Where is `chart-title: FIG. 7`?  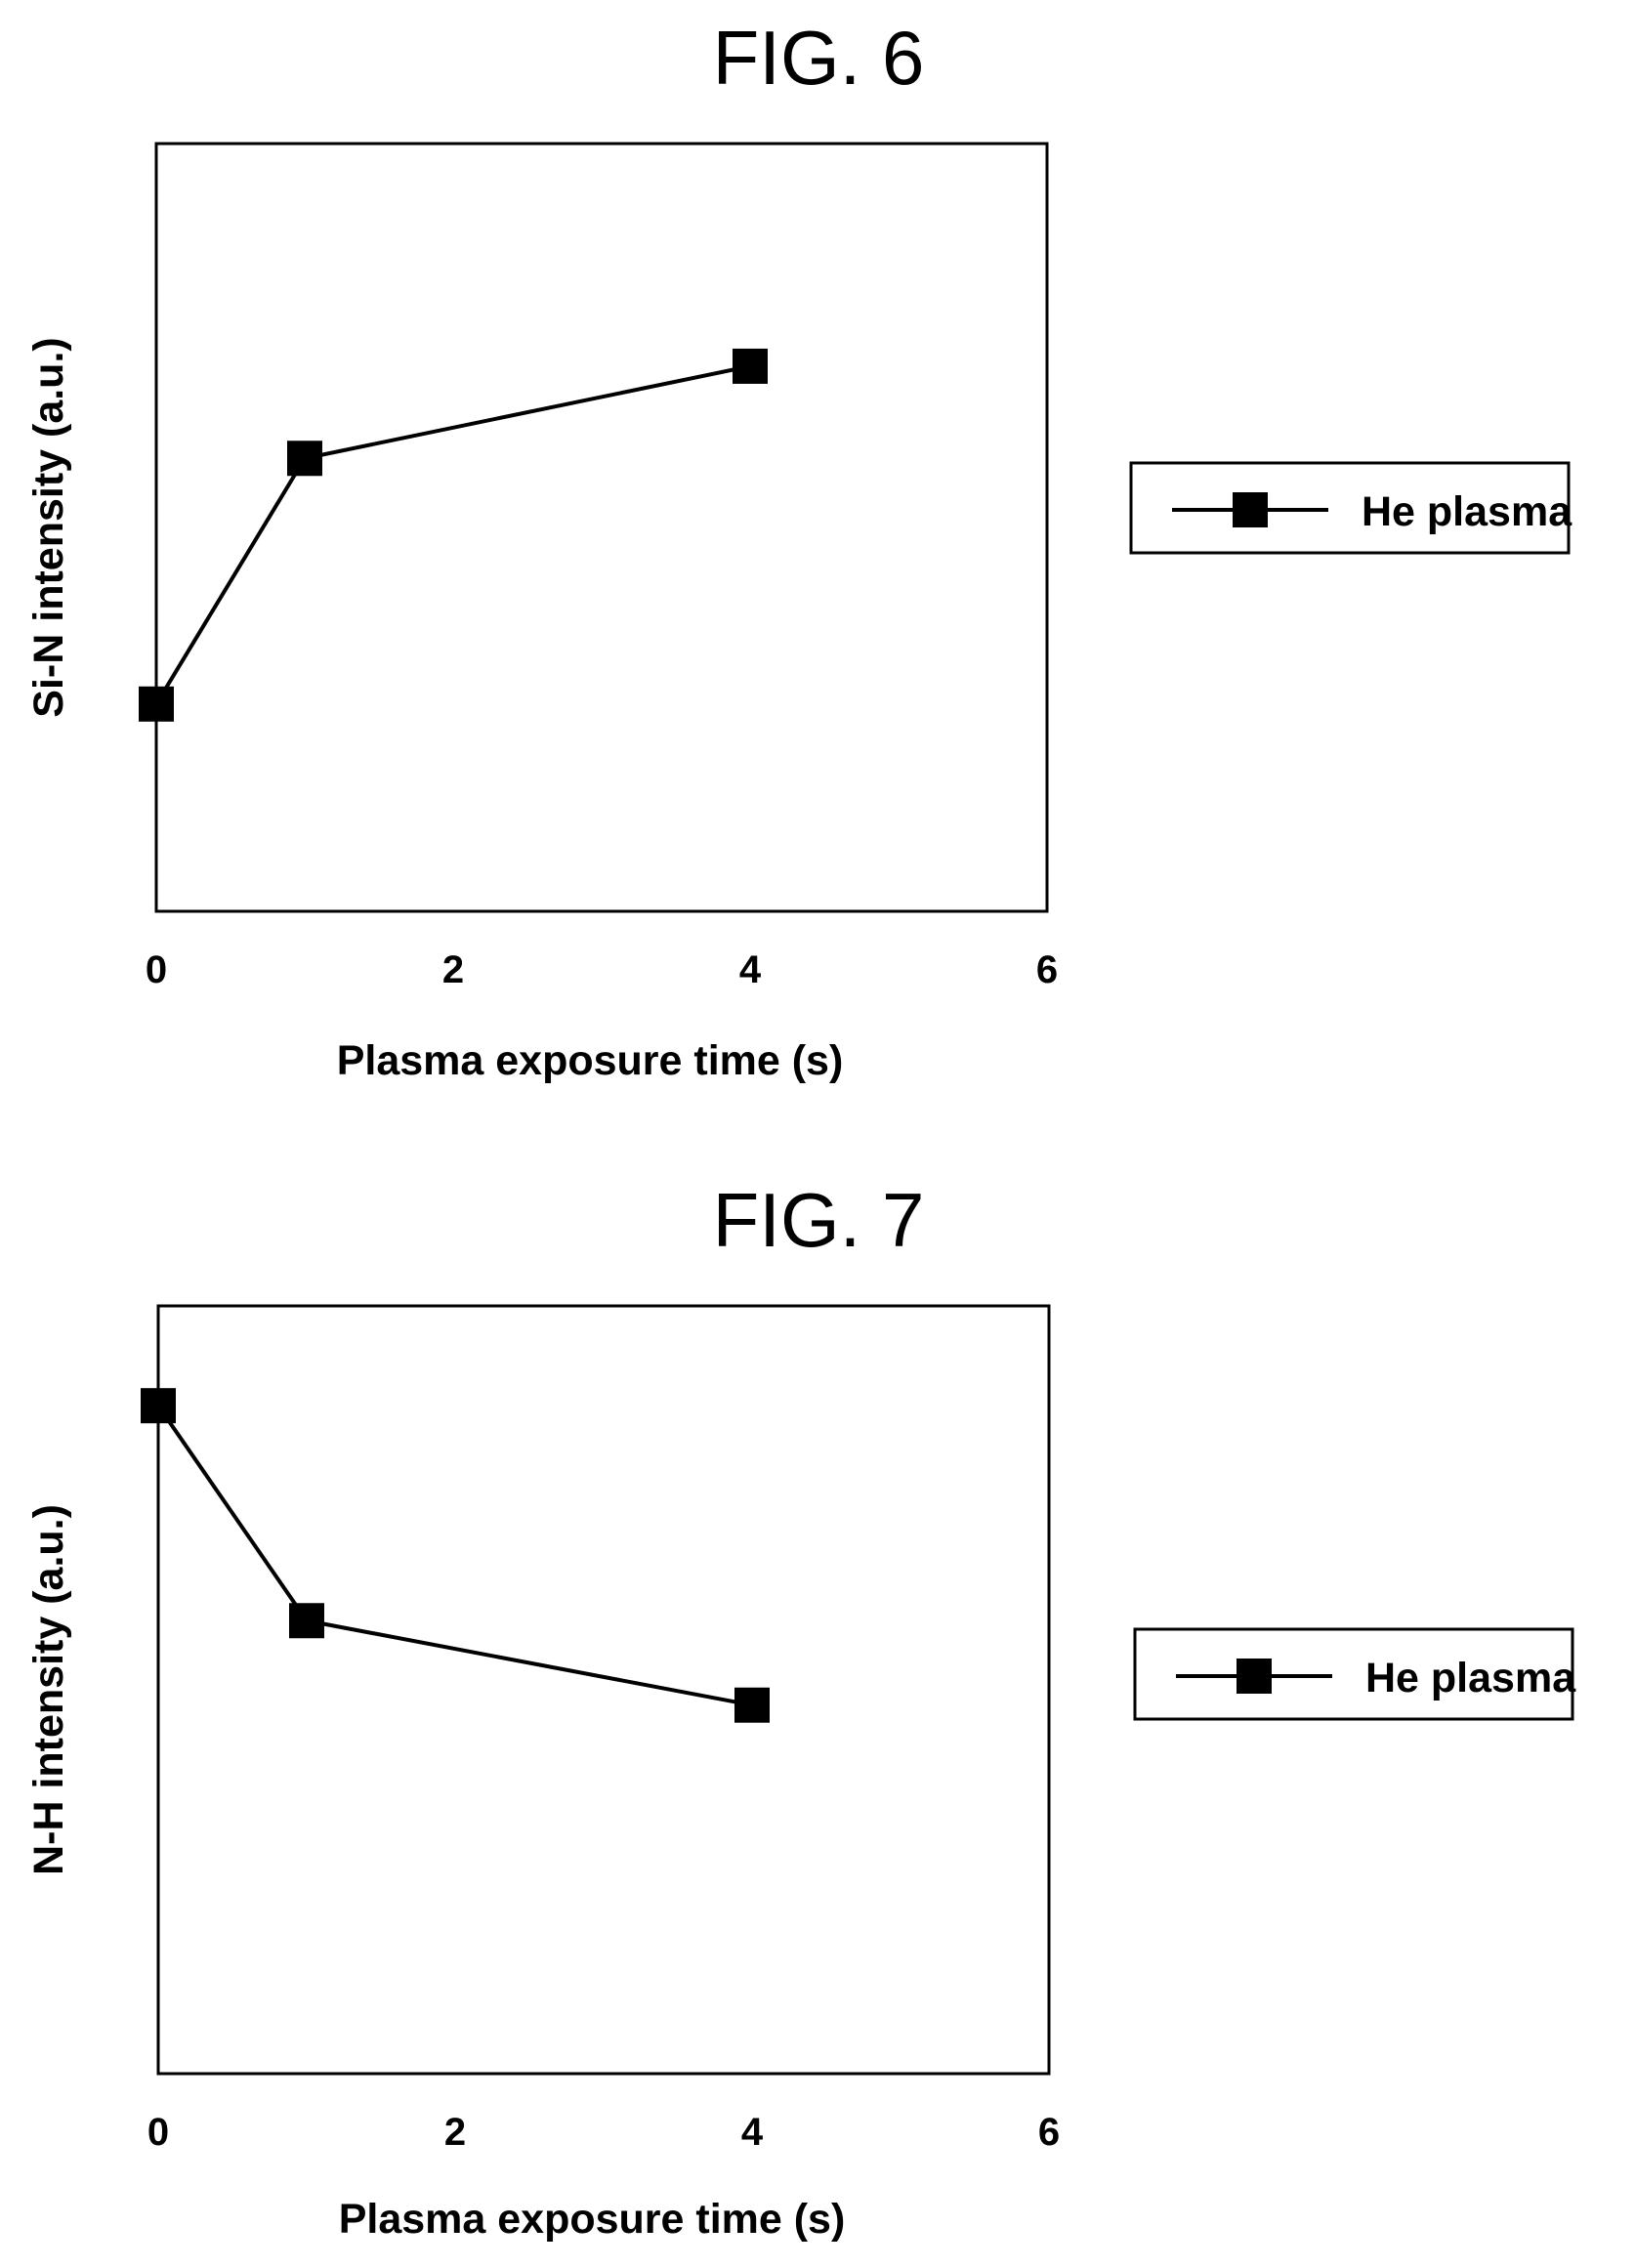 chart-title: FIG. 7 is located at coordinates (819, 1220).